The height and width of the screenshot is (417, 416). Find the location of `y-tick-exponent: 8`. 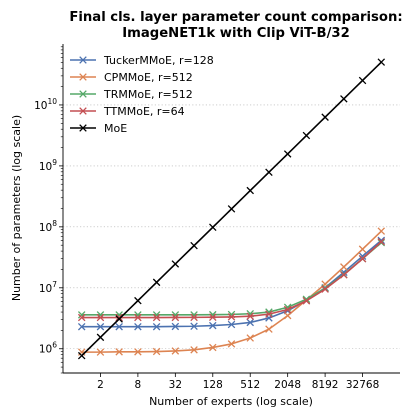

y-tick-exponent: 8 is located at coordinates (54, 223).